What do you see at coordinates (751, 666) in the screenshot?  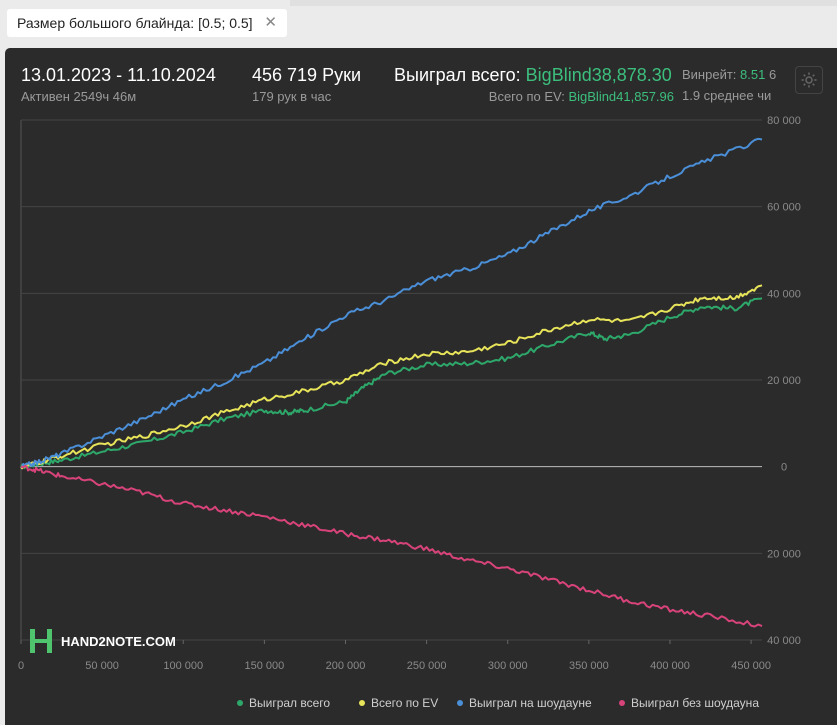 I see `x-tick-label: 450 000` at bounding box center [751, 666].